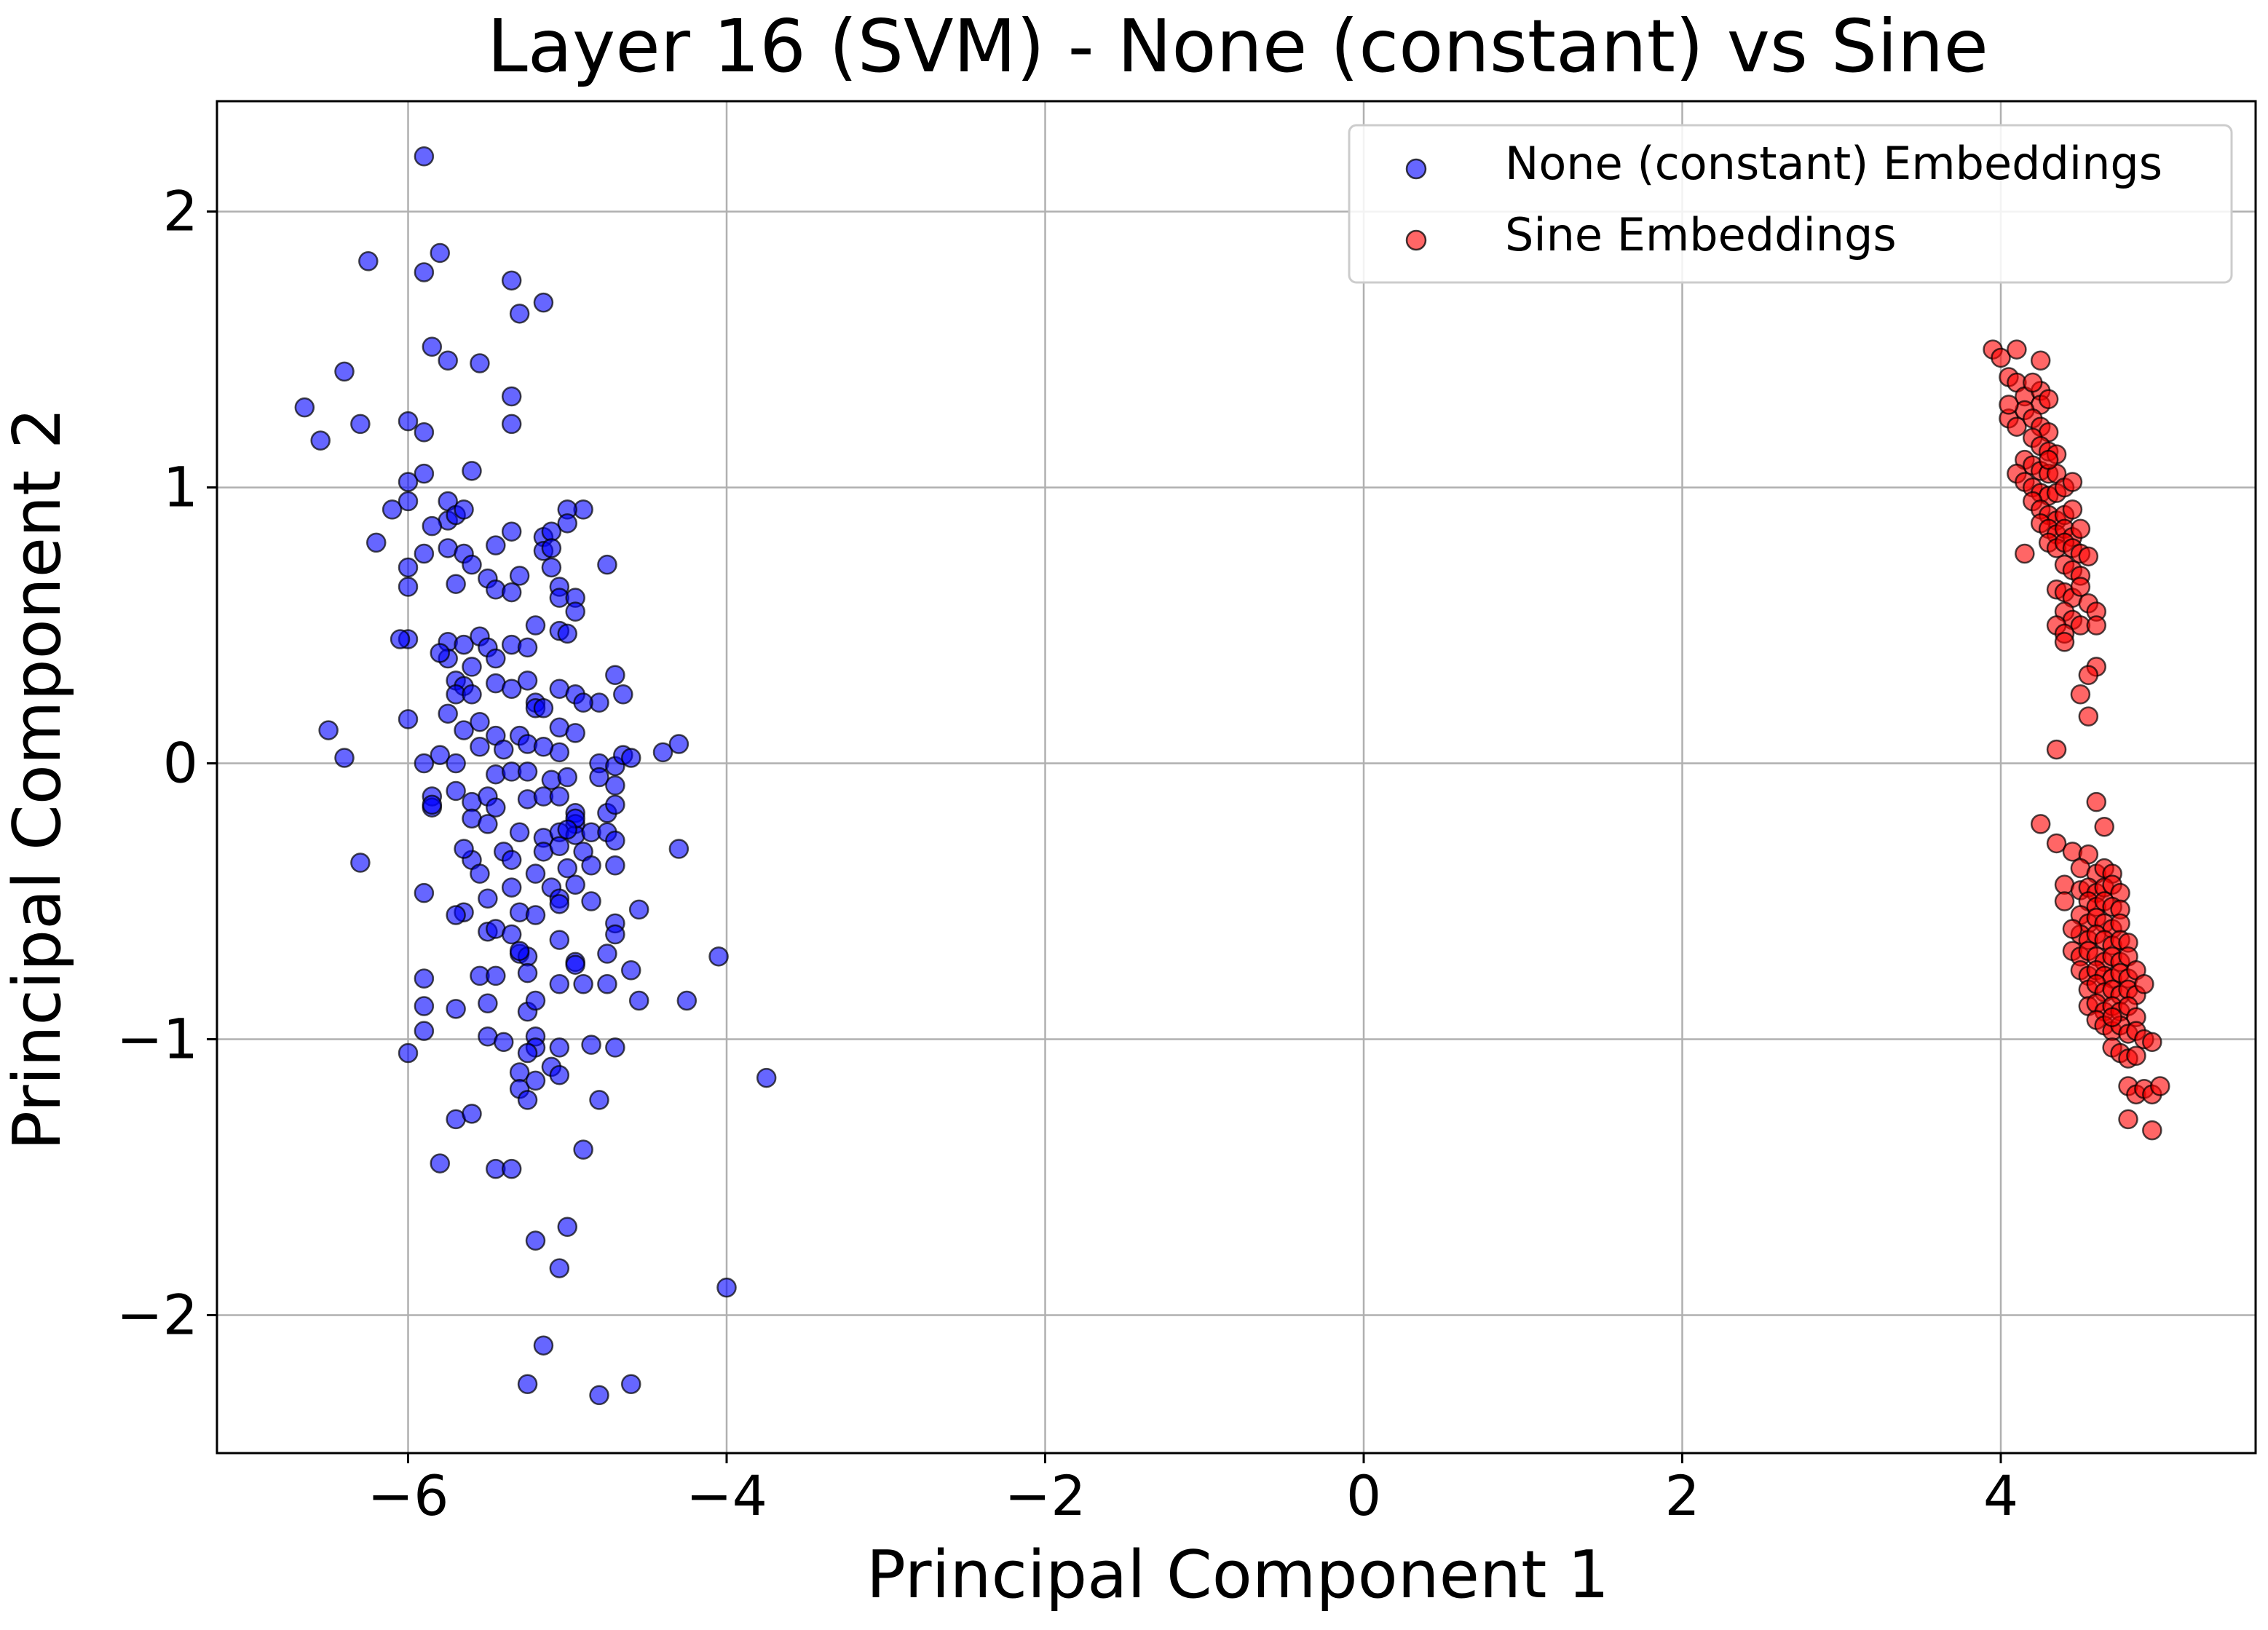  Describe the element at coordinates (1237, 46) in the screenshot. I see `chart-title: Layer 16 (SVM) - None (constant) vs Sine` at that location.